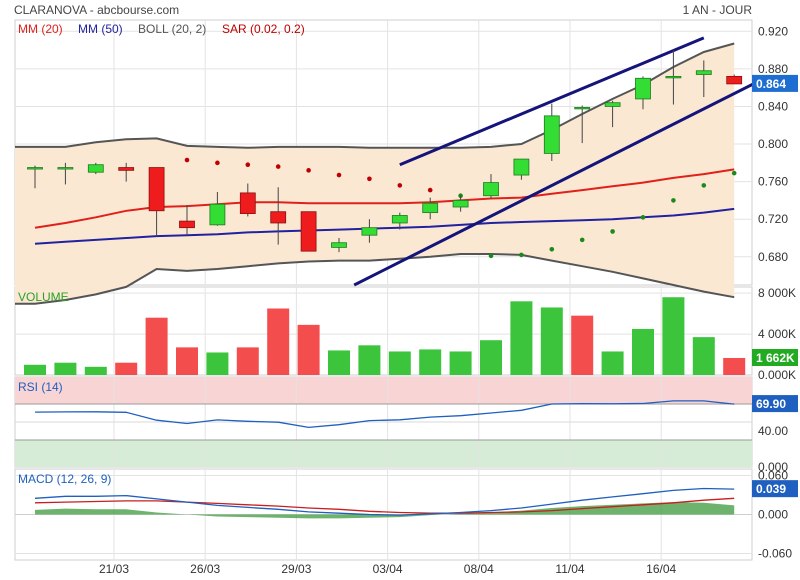 This screenshot has height=580, width=800. I want to click on last-volume-value: 1 662K, so click(775, 358).